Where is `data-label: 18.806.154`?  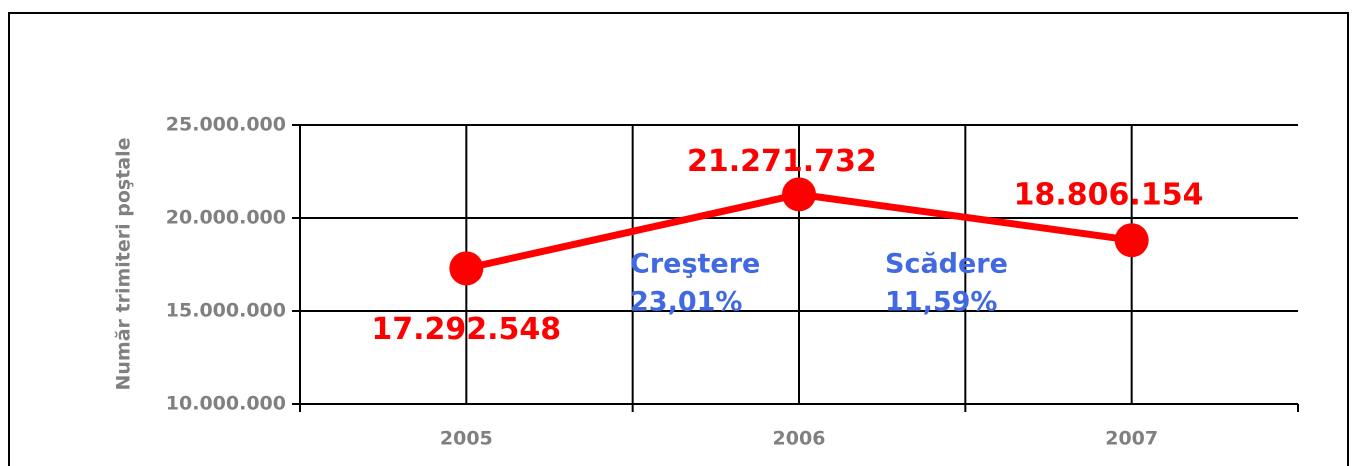
data-label: 18.806.154 is located at coordinates (1109, 195).